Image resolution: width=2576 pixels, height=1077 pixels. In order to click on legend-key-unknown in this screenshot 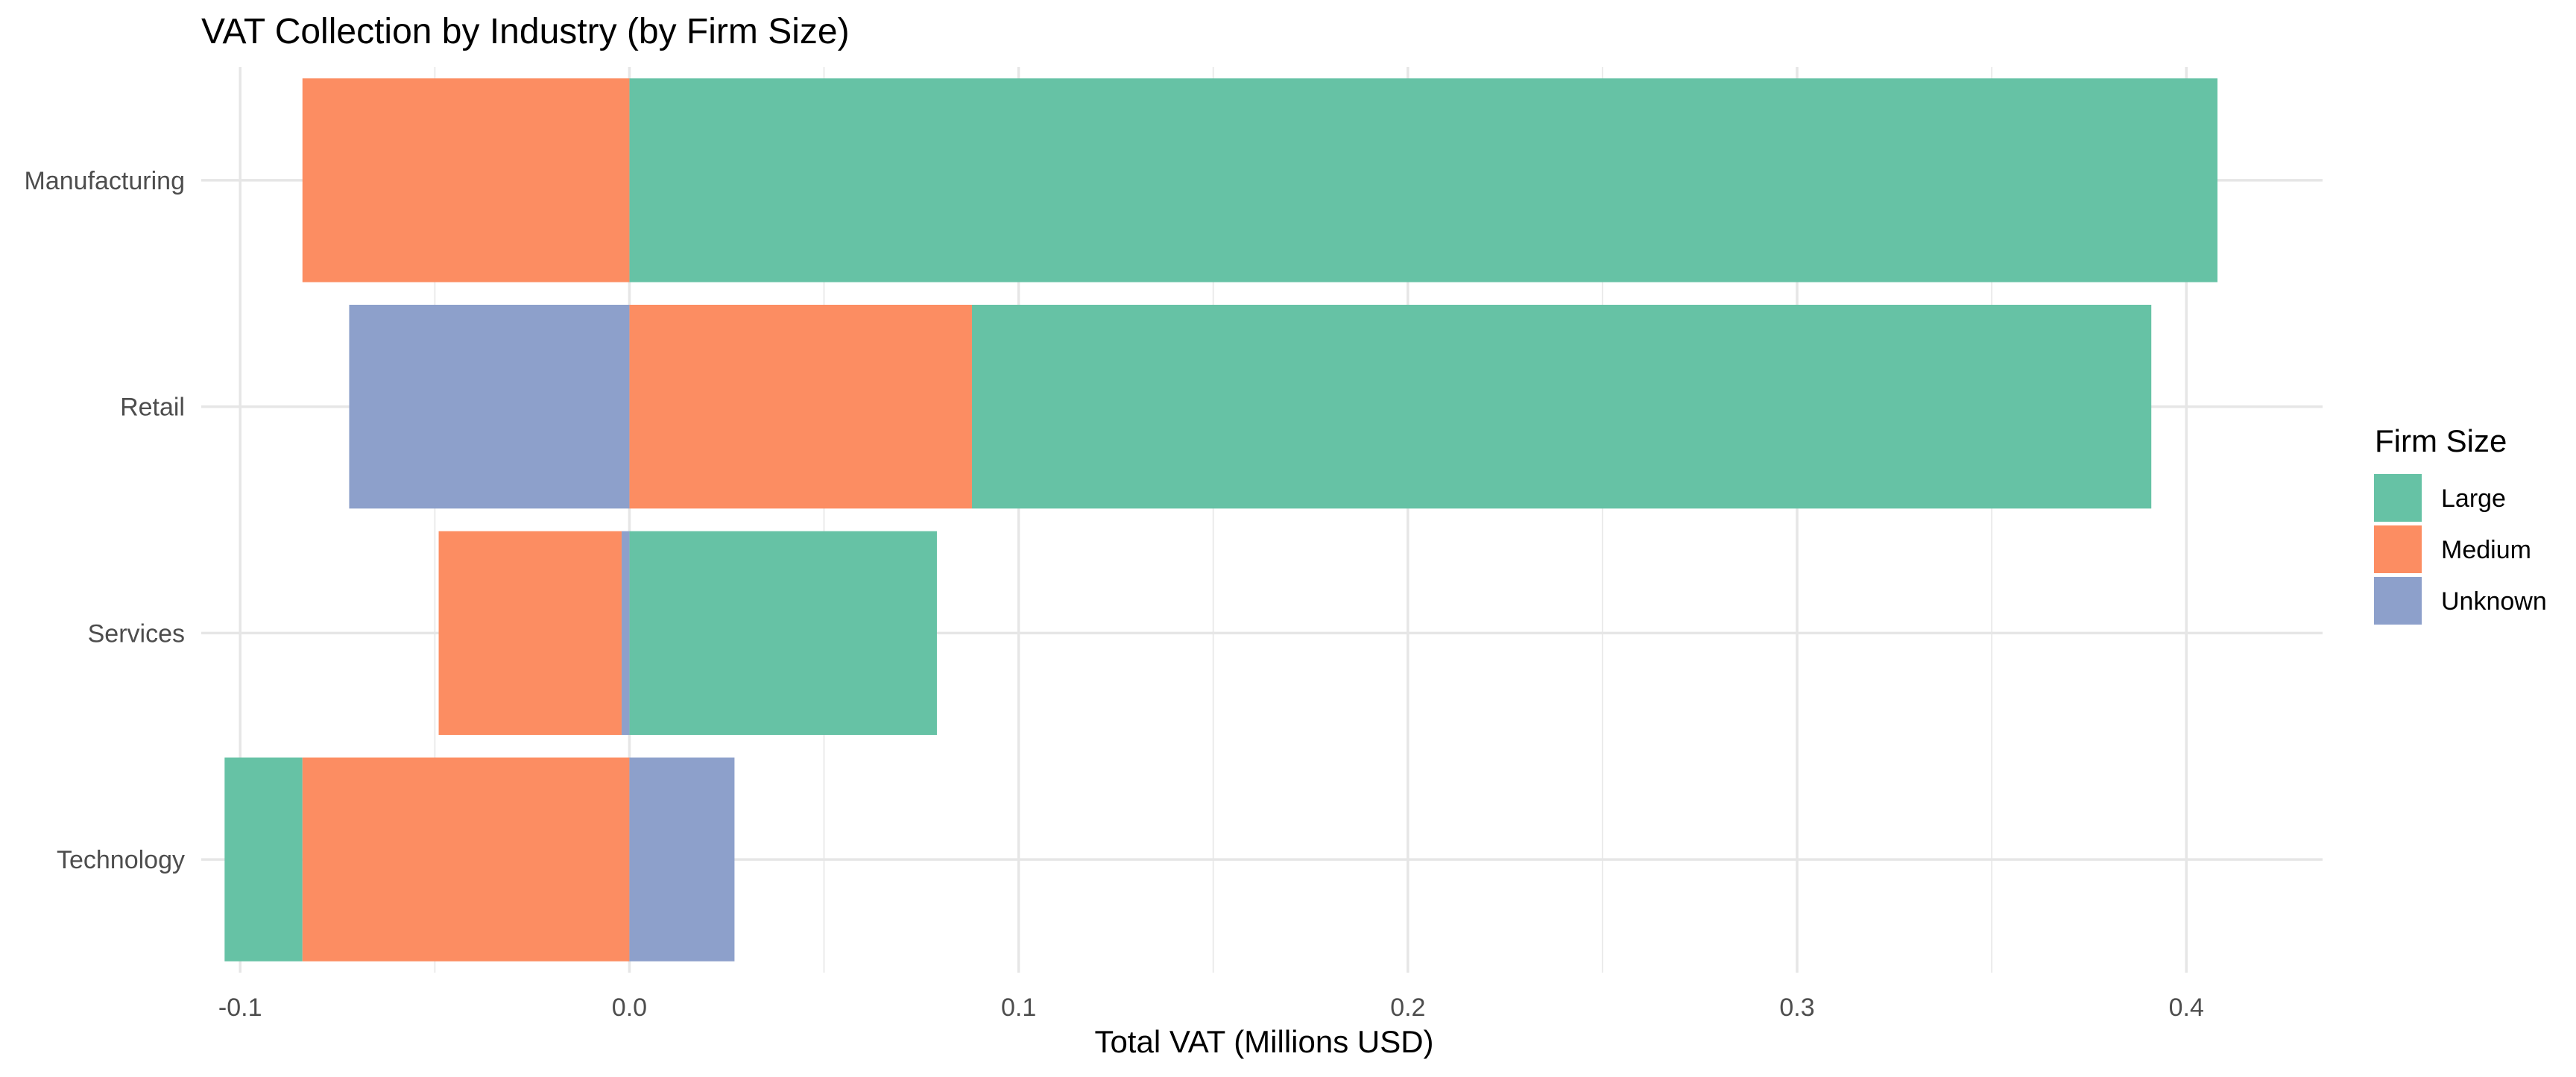, I will do `click(2398, 601)`.